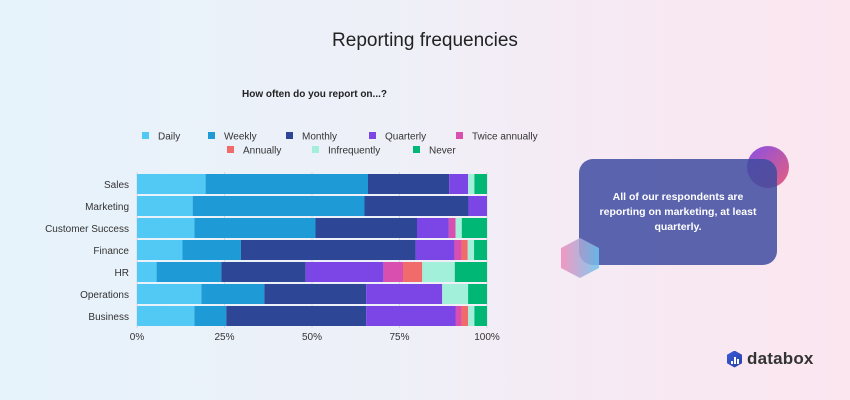 The image size is (850, 400). What do you see at coordinates (122, 273) in the screenshot?
I see `category-label: HR` at bounding box center [122, 273].